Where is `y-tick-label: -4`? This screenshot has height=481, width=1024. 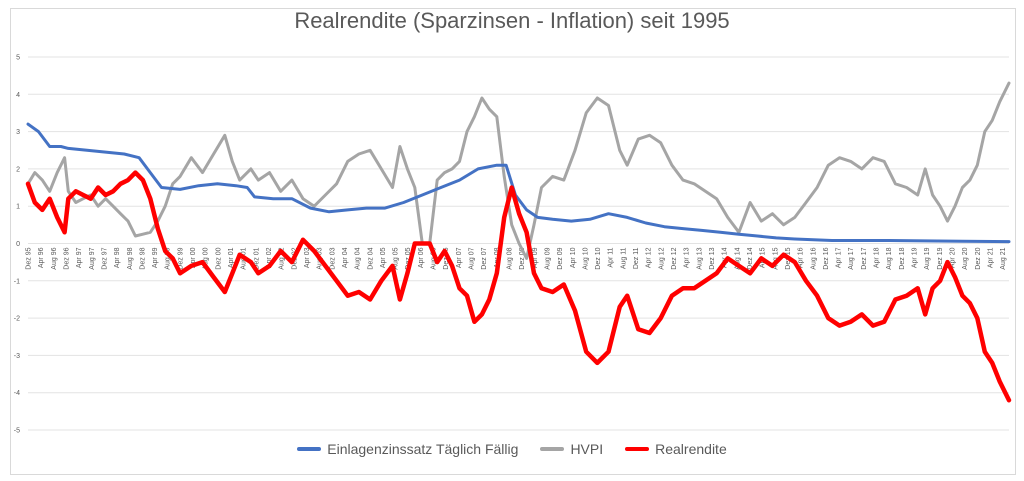
y-tick-label: -4 is located at coordinates (17, 393).